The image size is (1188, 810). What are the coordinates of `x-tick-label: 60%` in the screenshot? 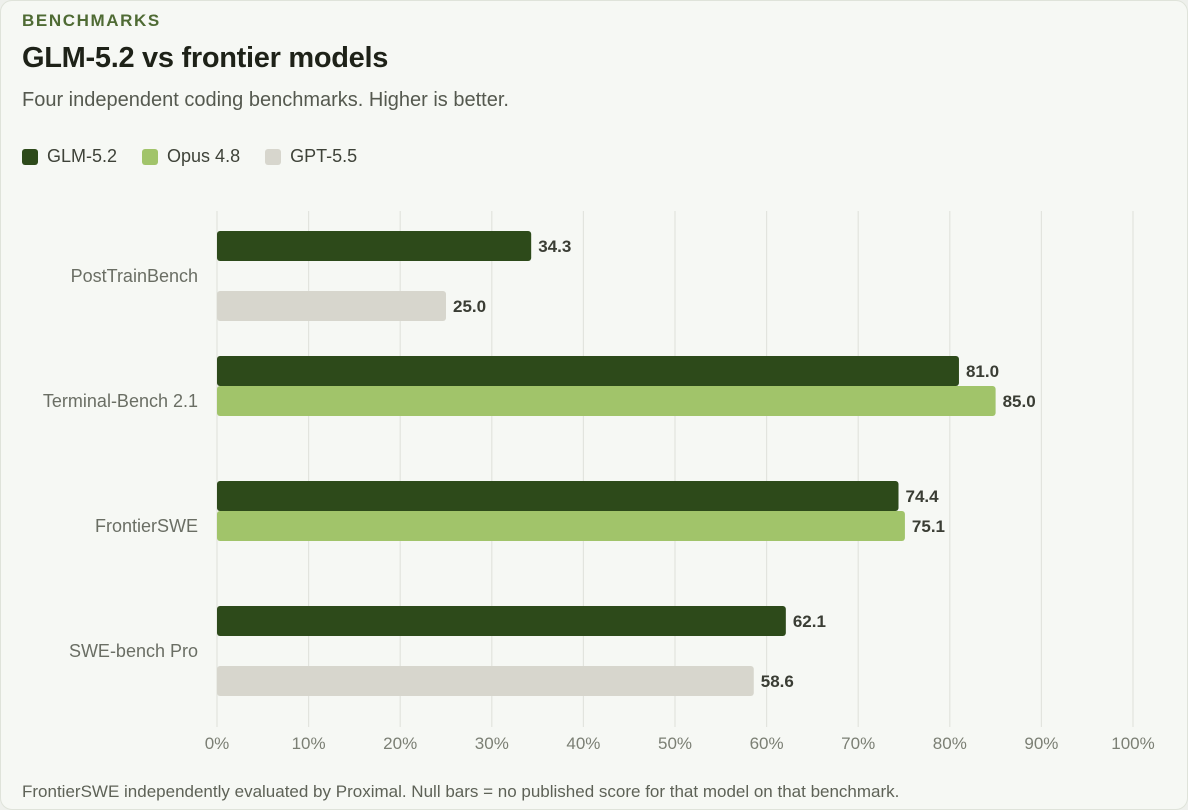 It's located at (767, 743).